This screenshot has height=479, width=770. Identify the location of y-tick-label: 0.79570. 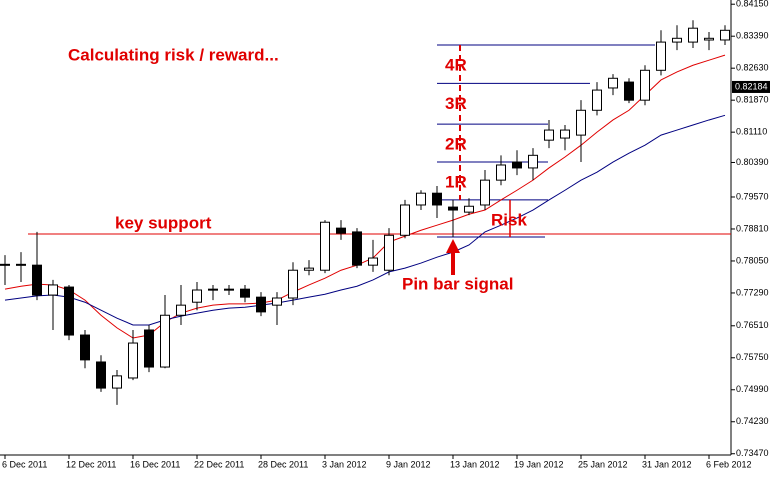
(752, 196).